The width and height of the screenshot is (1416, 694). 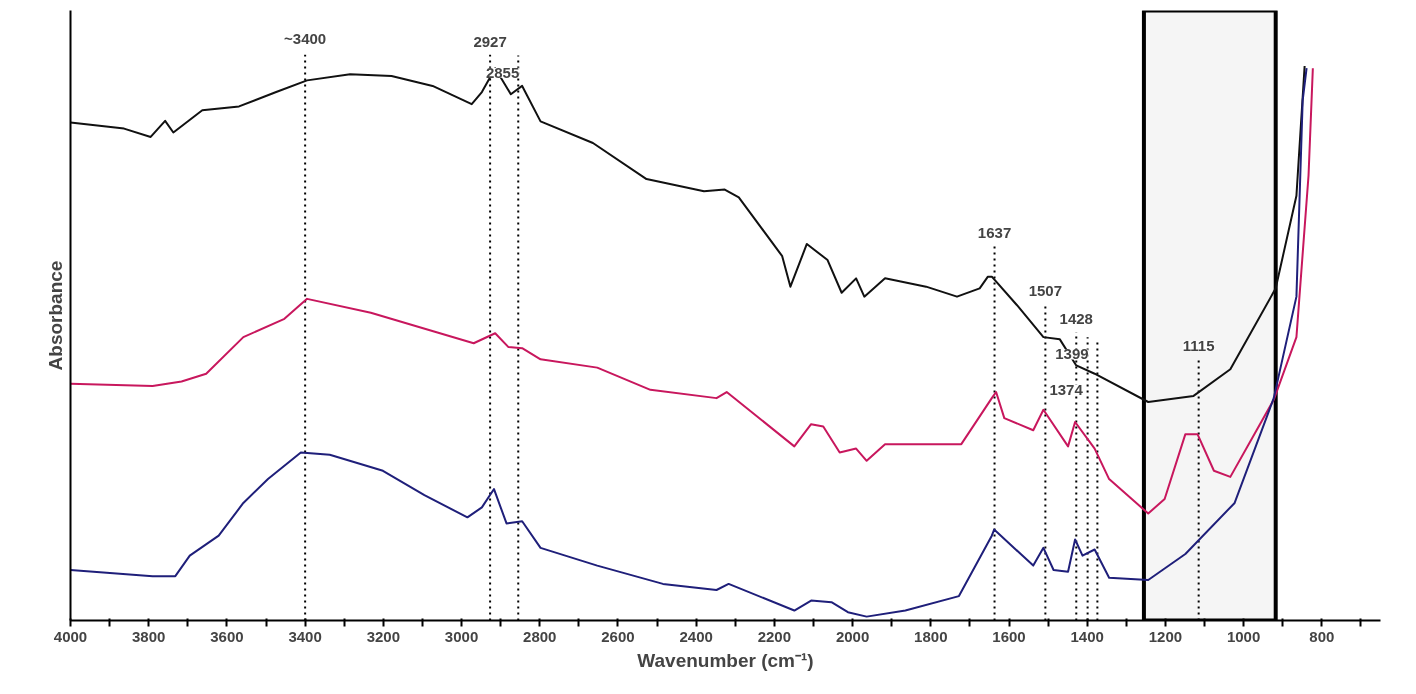 I want to click on ref-line-label: 1374, so click(x=1066, y=389).